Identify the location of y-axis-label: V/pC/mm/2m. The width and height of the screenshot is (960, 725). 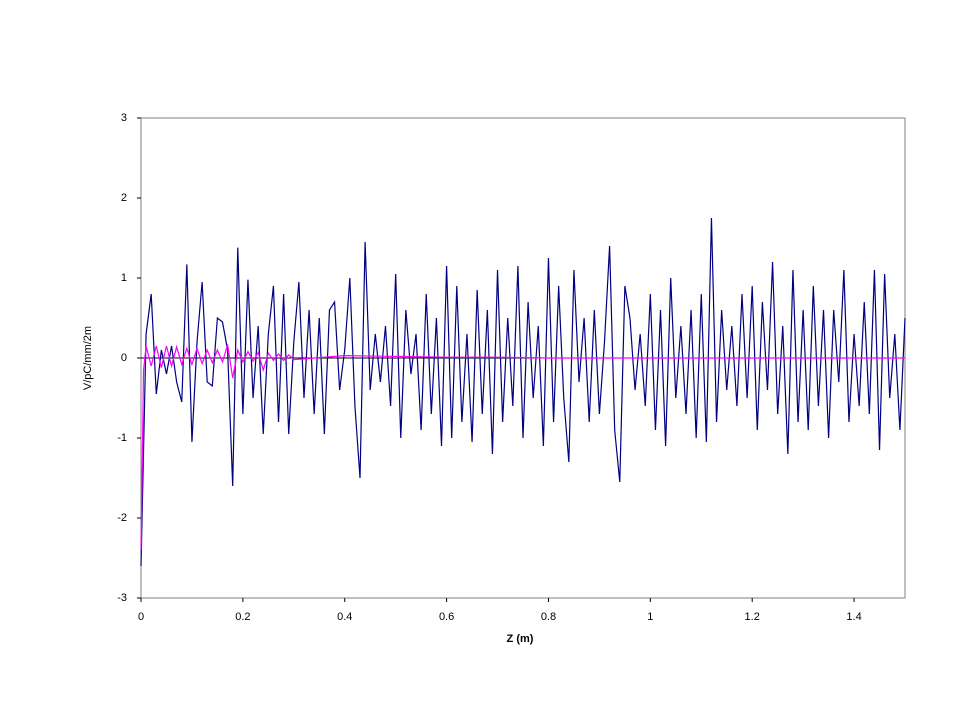
(88, 358).